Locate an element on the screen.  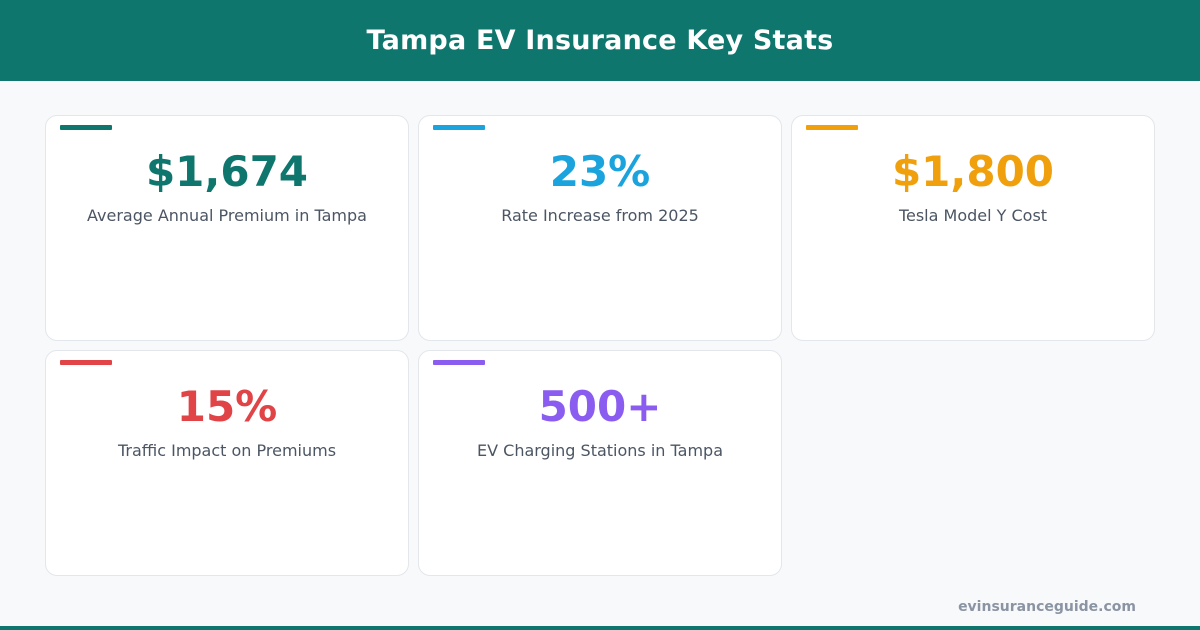
footer-bar is located at coordinates (600, 628).